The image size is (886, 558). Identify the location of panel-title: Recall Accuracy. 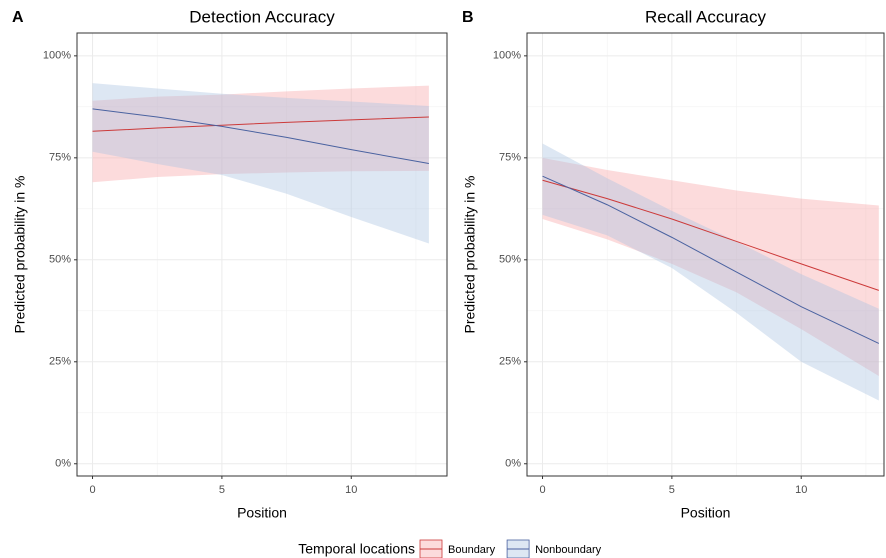
(705, 16).